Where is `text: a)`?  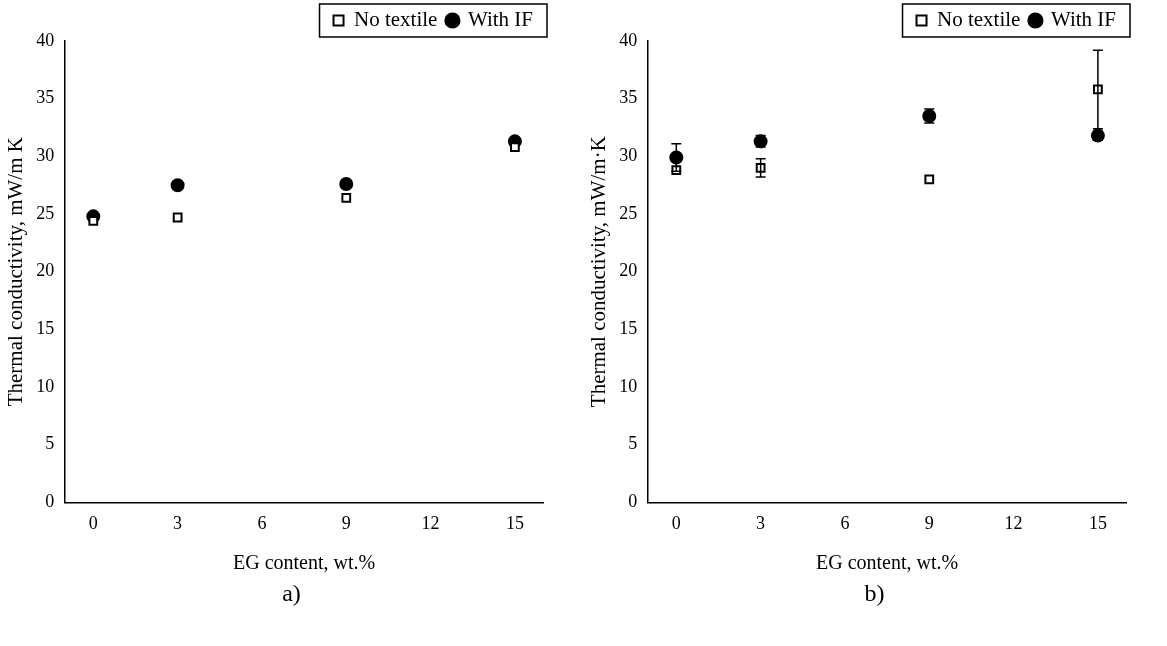
text: a) is located at coordinates (291, 593).